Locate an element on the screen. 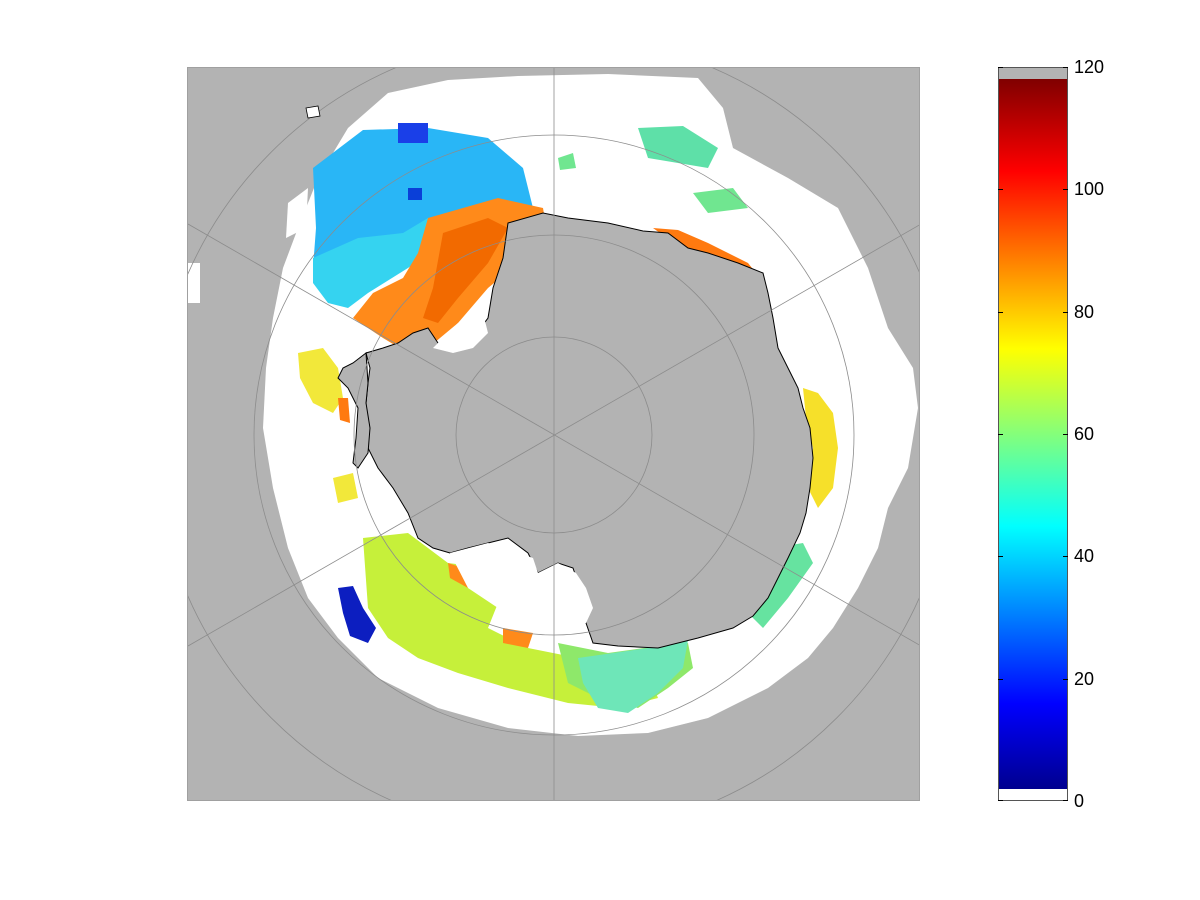 The width and height of the screenshot is (1200, 900). ice-fragment is located at coordinates (297, 213).